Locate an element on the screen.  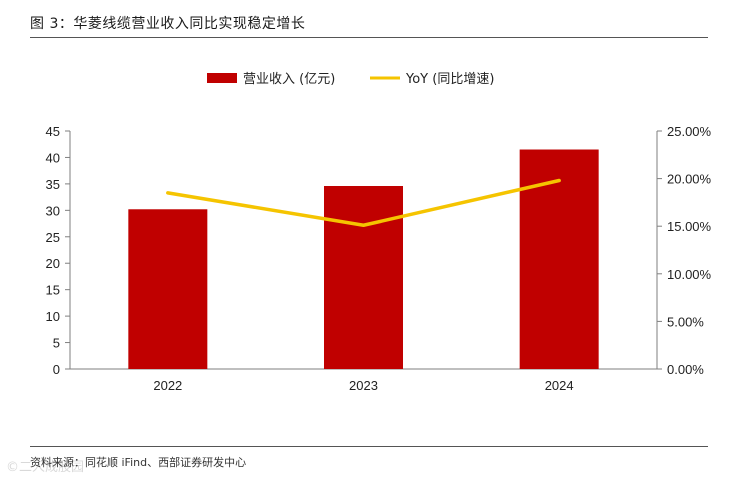
yoy-point-2023 is located at coordinates (363, 225).